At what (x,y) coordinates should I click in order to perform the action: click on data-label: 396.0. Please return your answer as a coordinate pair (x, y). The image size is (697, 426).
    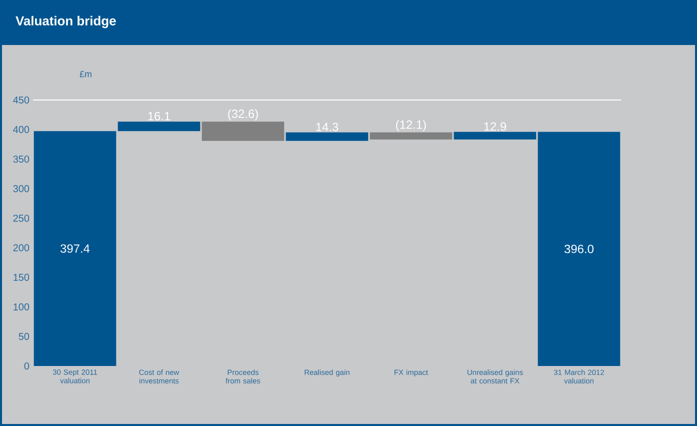
    Looking at the image, I should click on (579, 249).